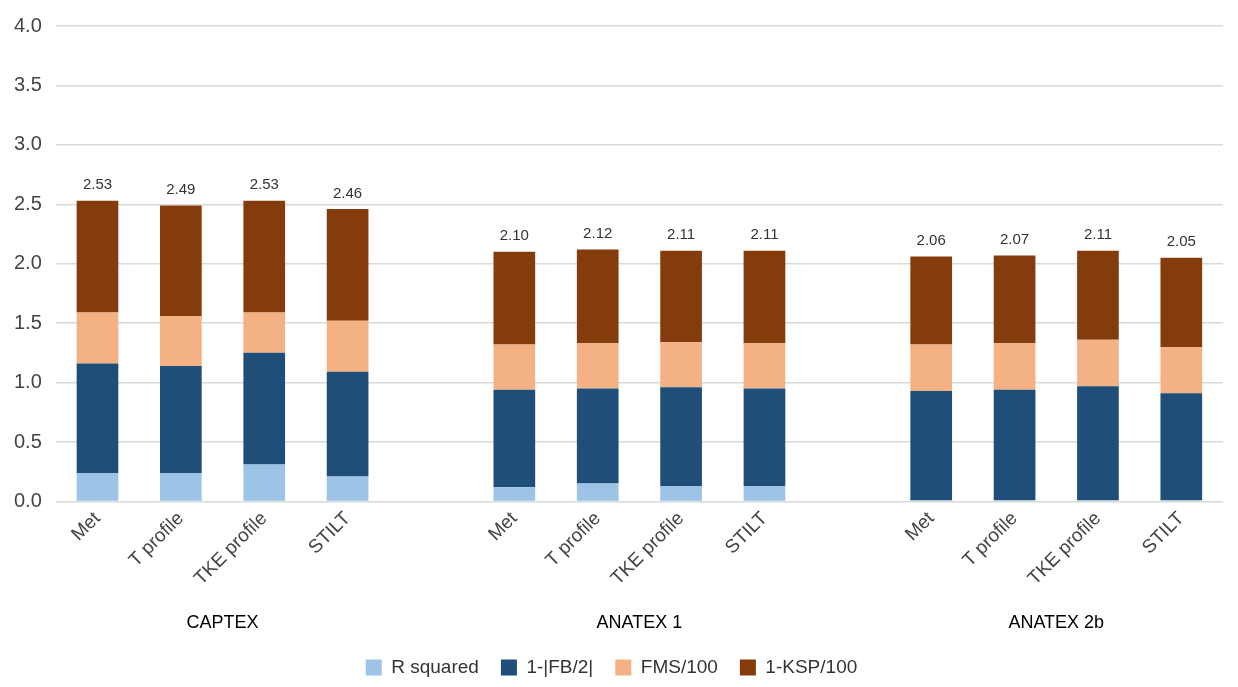 This screenshot has height=687, width=1238. What do you see at coordinates (811, 666) in the screenshot?
I see `legend-label: 1-KSP/100` at bounding box center [811, 666].